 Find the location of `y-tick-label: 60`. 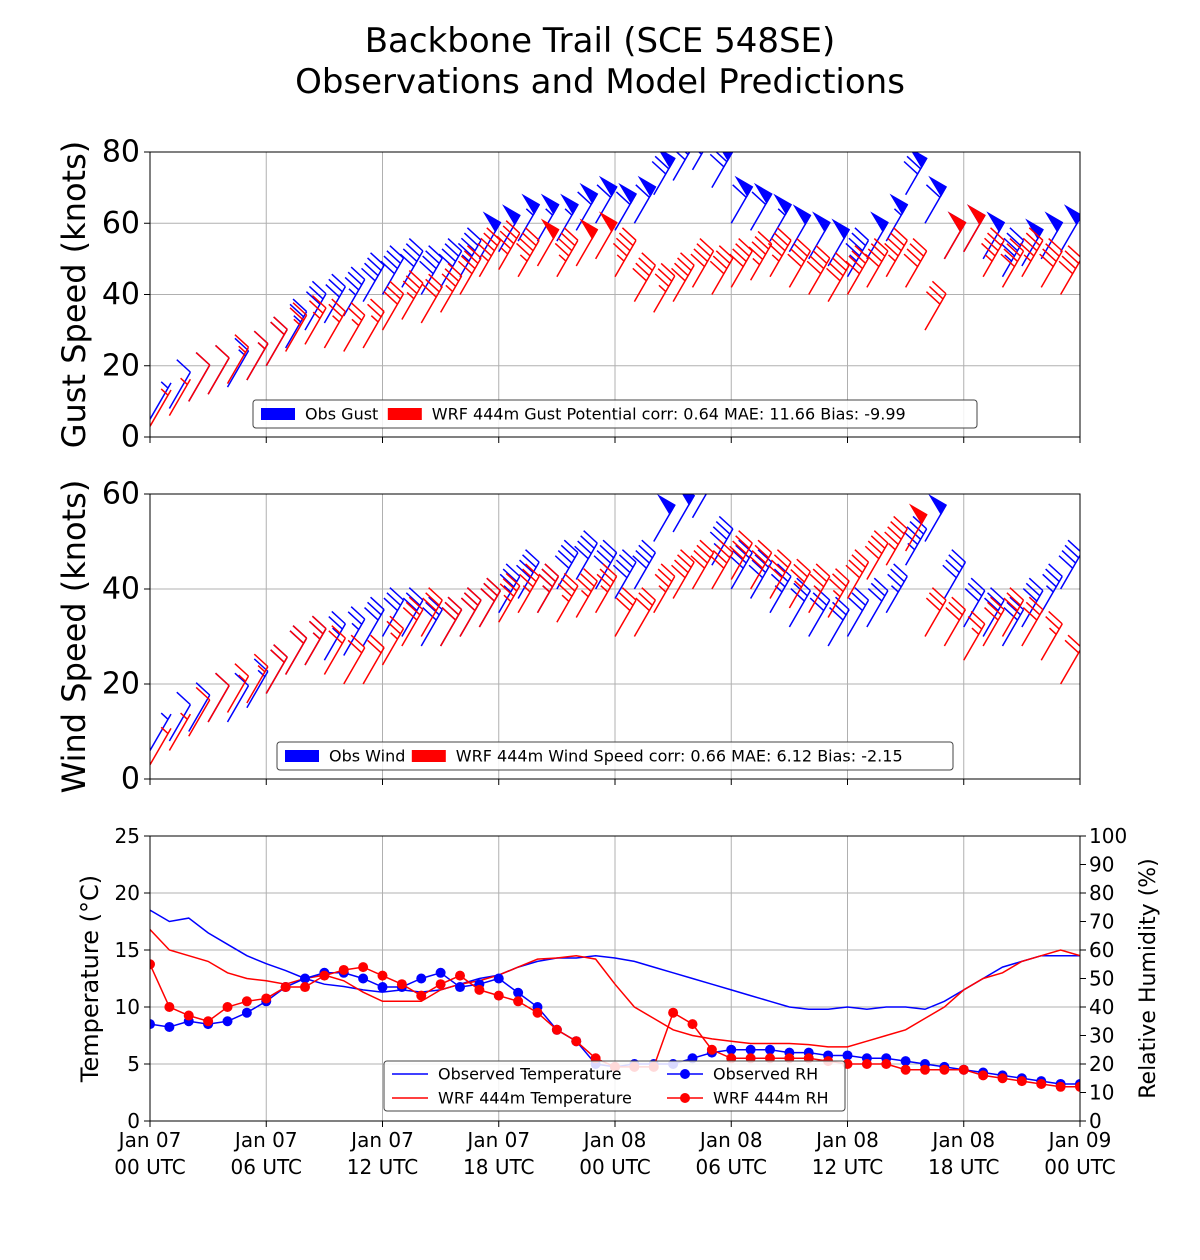

y-tick-label: 60 is located at coordinates (121, 223).